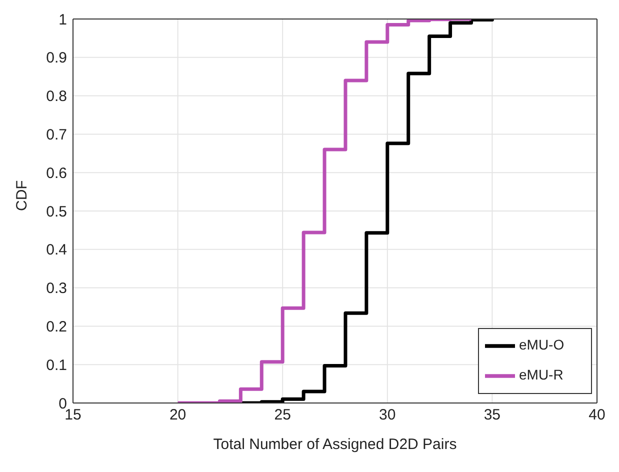 This screenshot has height=472, width=619. I want to click on y-tick-label: 1, so click(62, 19).